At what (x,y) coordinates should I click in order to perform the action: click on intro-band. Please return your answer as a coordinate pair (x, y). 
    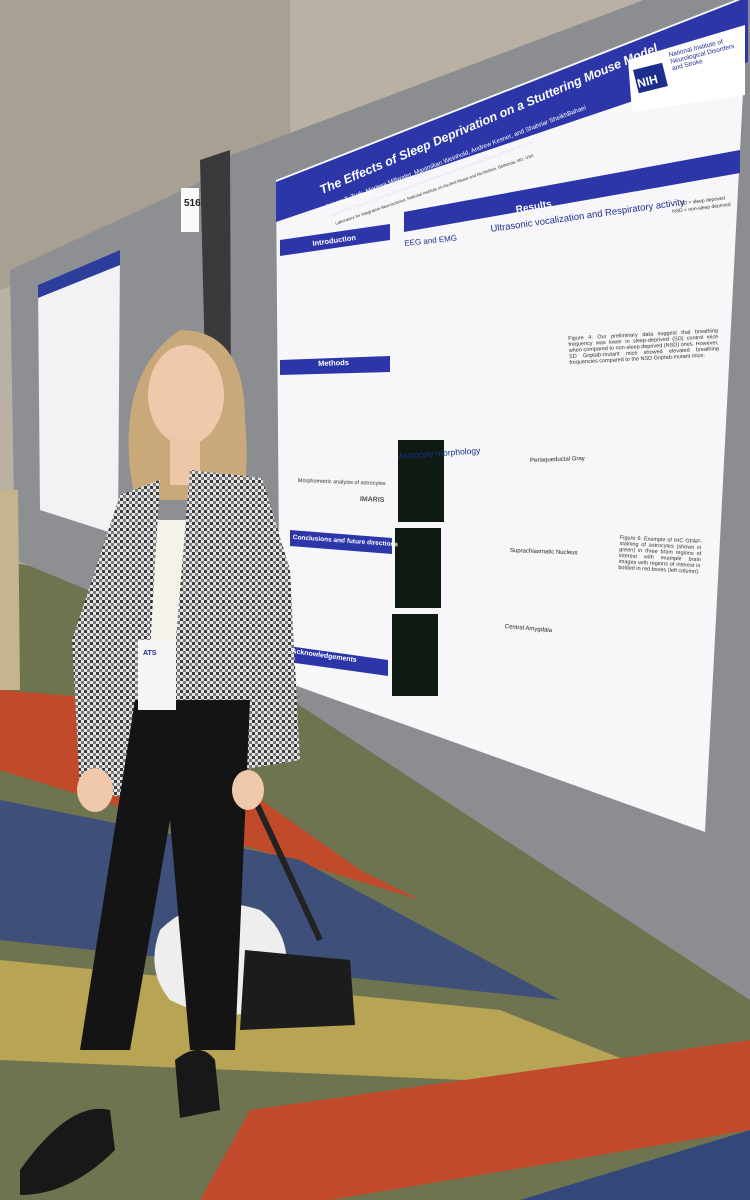
    Looking at the image, I should click on (335, 240).